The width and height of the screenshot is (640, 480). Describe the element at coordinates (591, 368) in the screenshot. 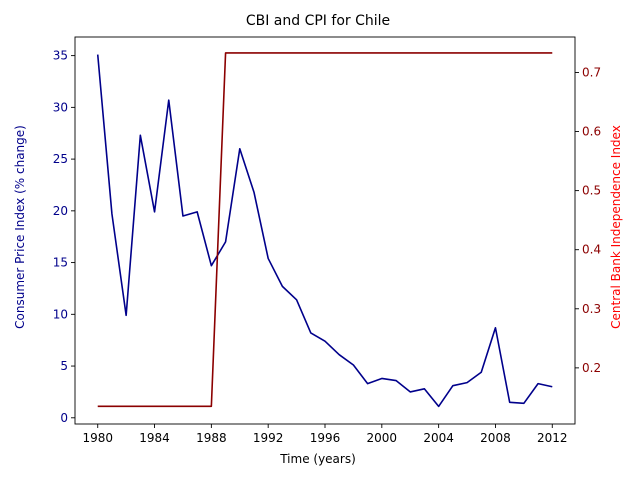

I see `y-right-tick-label: 0.2` at that location.